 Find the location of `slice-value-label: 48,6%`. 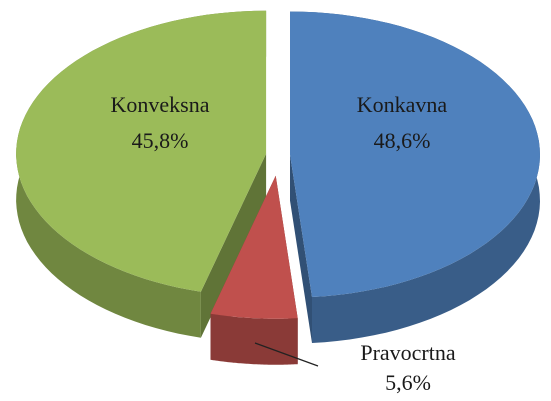

slice-value-label: 48,6% is located at coordinates (402, 140).